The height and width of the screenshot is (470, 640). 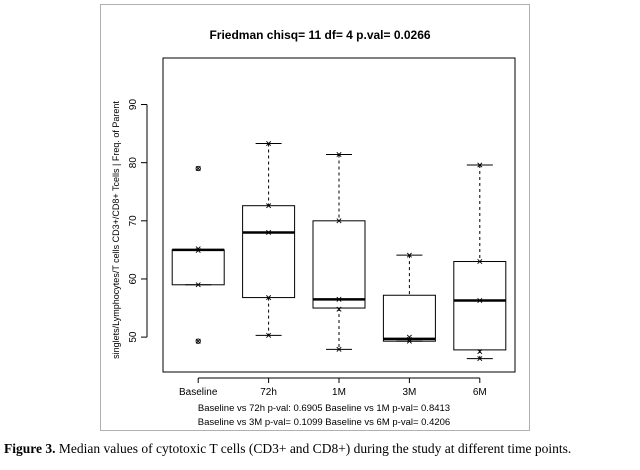 What do you see at coordinates (133, 163) in the screenshot?
I see `y-tick-label: 80` at bounding box center [133, 163].